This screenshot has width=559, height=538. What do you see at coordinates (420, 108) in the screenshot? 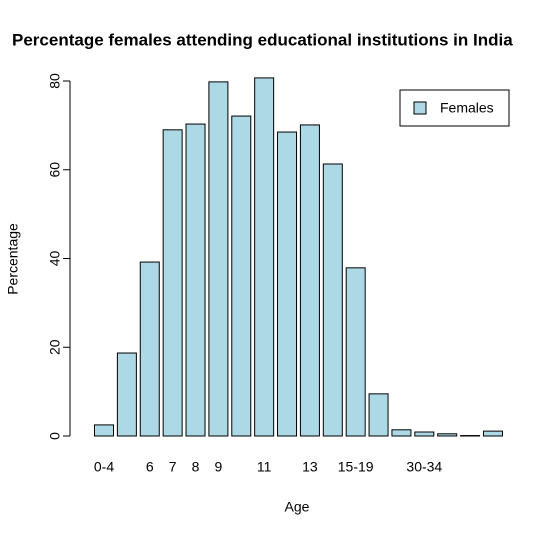
I see `legend-swatch` at bounding box center [420, 108].